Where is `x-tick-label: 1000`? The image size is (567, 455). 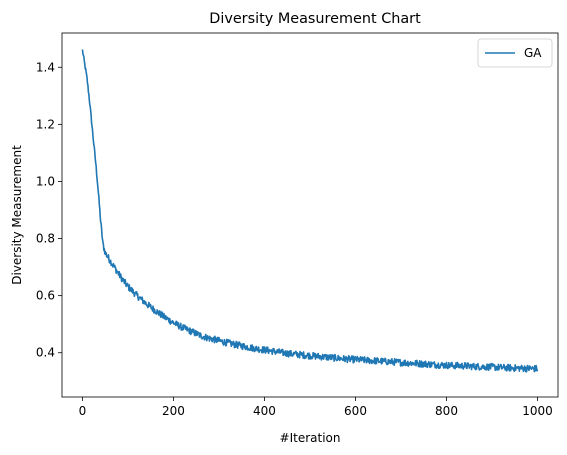 x-tick-label: 1000 is located at coordinates (537, 411).